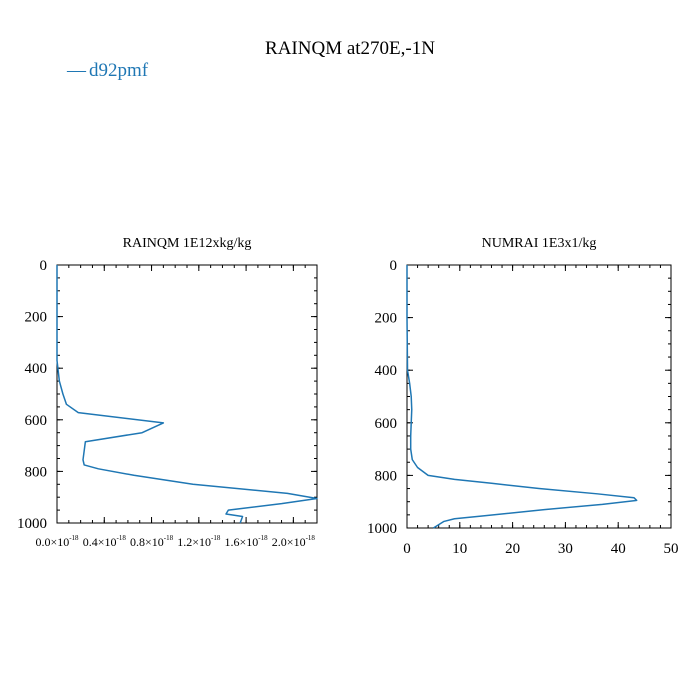 This screenshot has height=700, width=700. What do you see at coordinates (247, 541) in the screenshot?
I see `x-tick-label: 1.6×10⁻¹⁸` at bounding box center [247, 541].